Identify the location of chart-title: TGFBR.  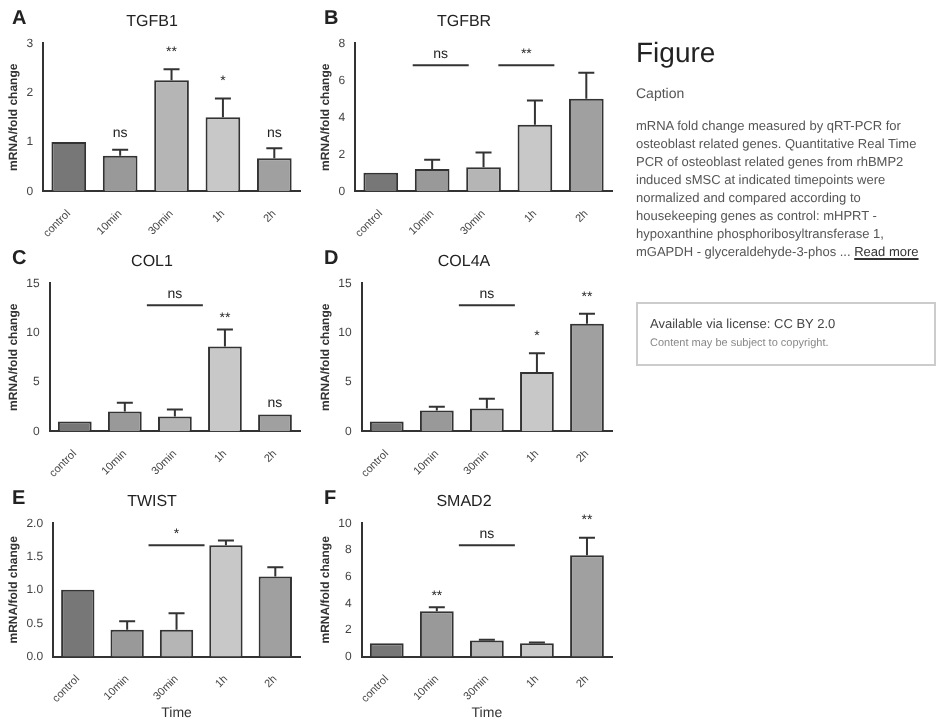
(464, 21).